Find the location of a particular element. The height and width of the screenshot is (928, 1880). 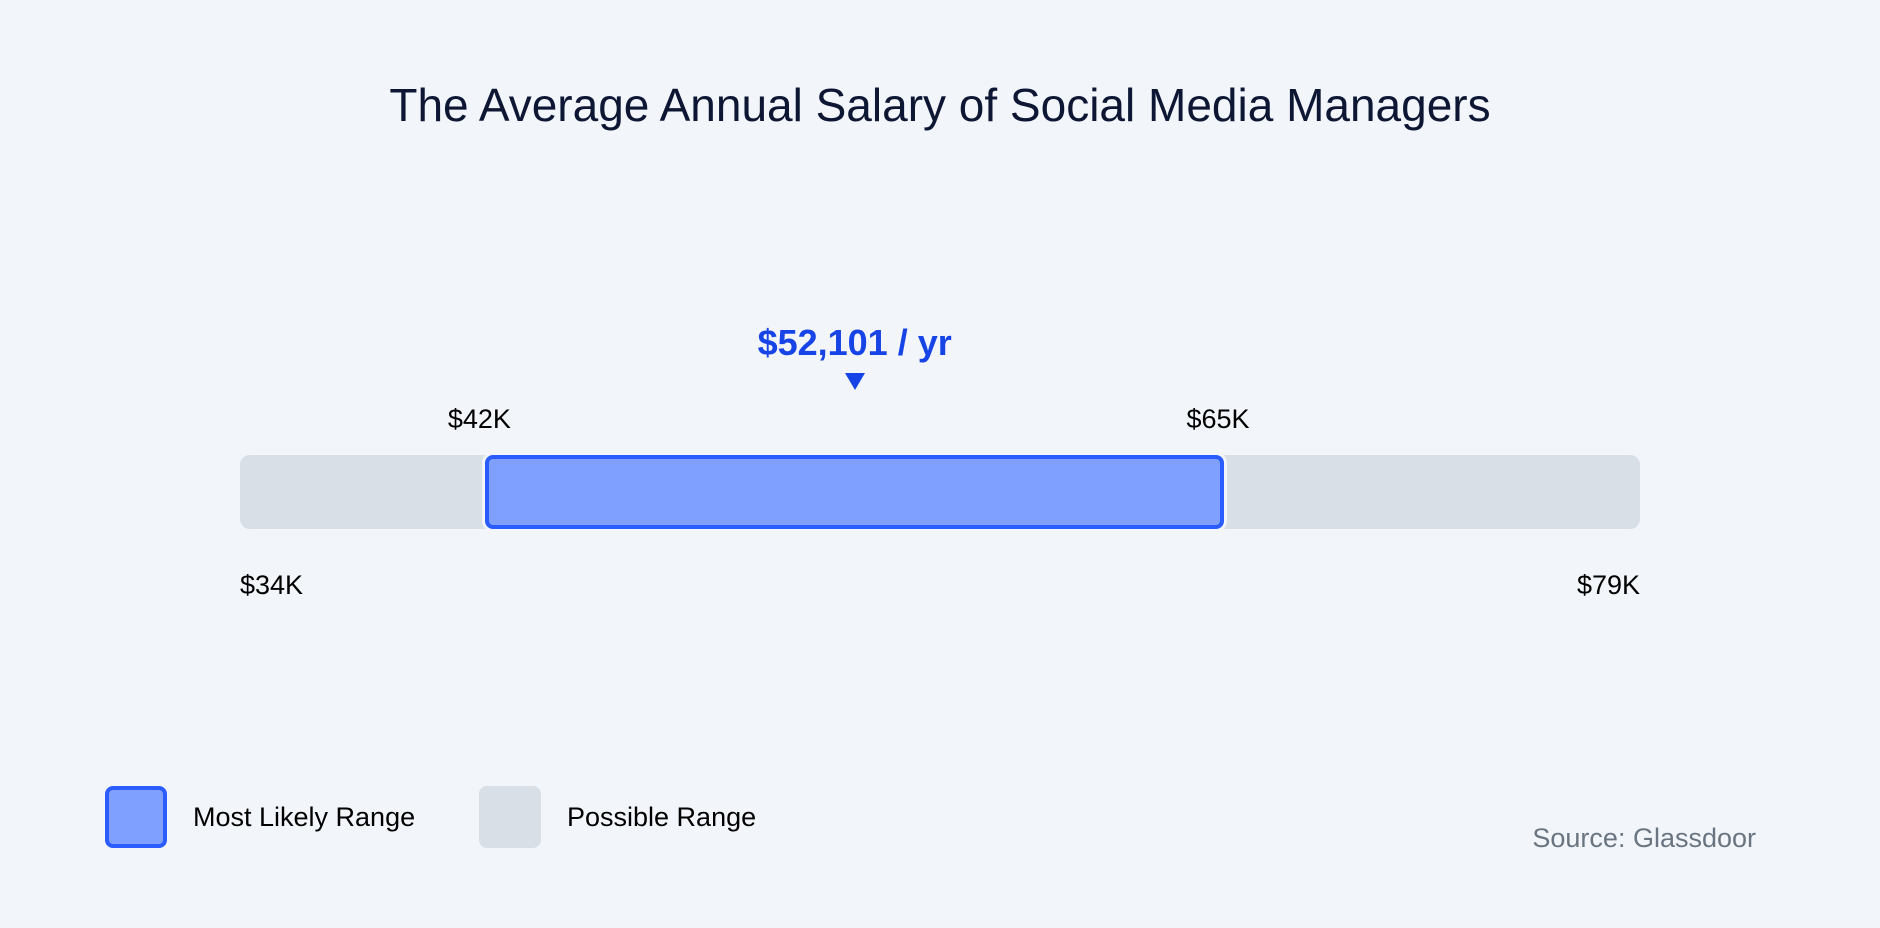

possible-min-label: $34K is located at coordinates (272, 585).